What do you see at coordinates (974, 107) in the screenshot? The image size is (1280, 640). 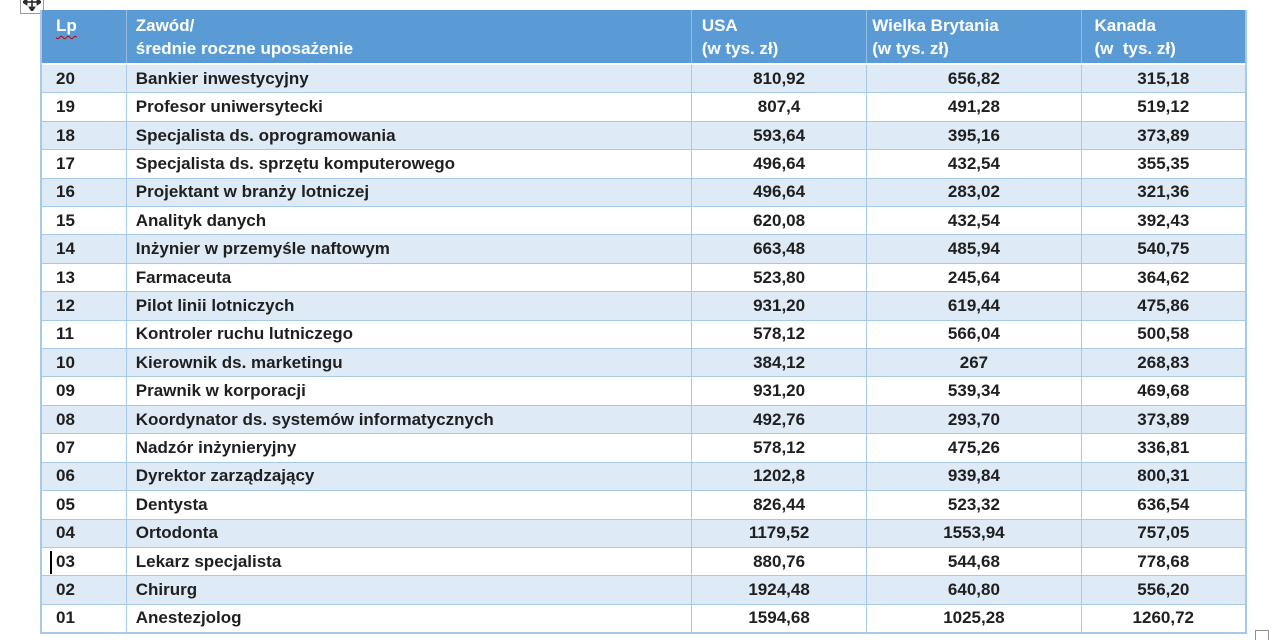 I see `cell-uk: 491,28` at bounding box center [974, 107].